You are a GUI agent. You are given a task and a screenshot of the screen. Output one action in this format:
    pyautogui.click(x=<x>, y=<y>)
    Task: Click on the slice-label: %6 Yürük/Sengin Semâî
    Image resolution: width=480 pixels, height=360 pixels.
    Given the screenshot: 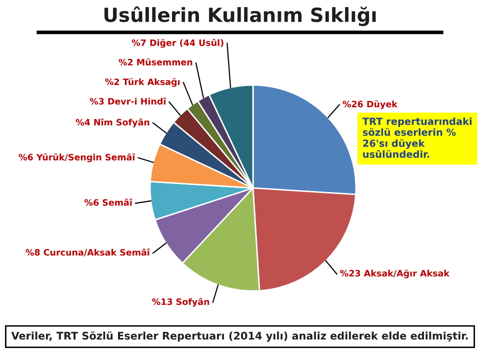 What is the action you would take?
    pyautogui.click(x=77, y=157)
    